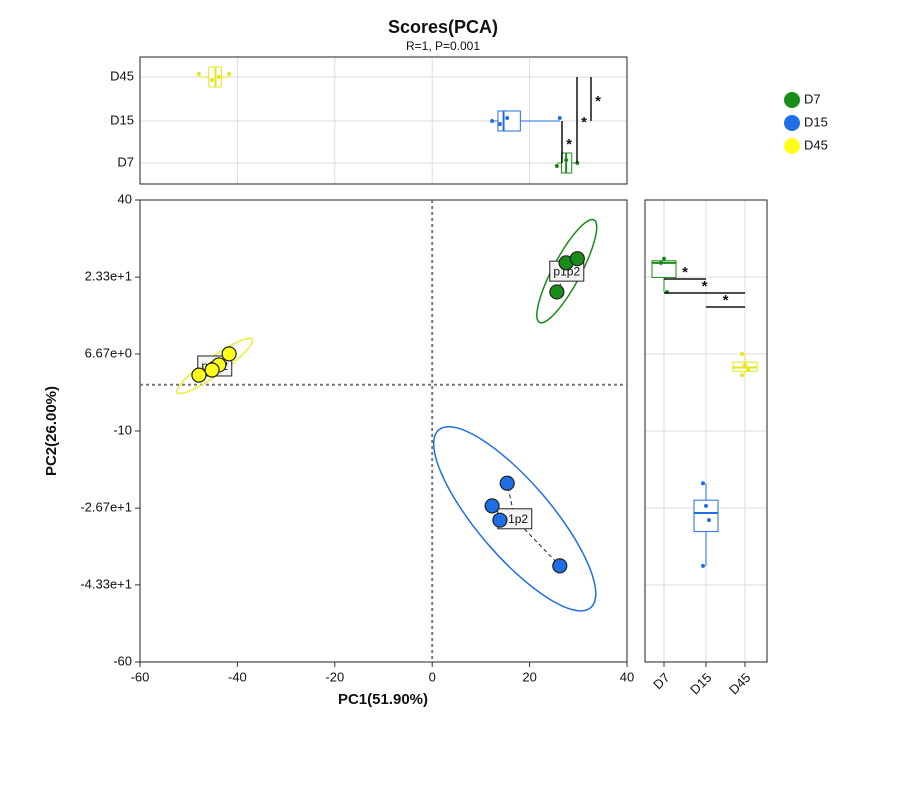  What do you see at coordinates (51, 431) in the screenshot?
I see `y-axis-label: PC2(26.00%)` at bounding box center [51, 431].